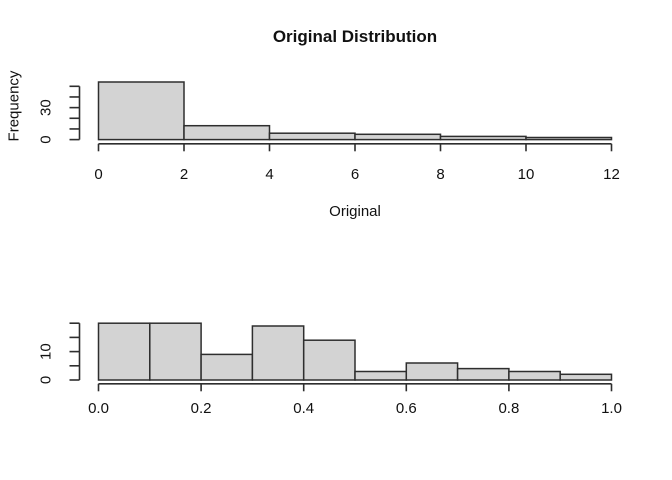 This screenshot has width=672, height=480. What do you see at coordinates (269, 174) in the screenshot?
I see `x-tick-label: 4` at bounding box center [269, 174].